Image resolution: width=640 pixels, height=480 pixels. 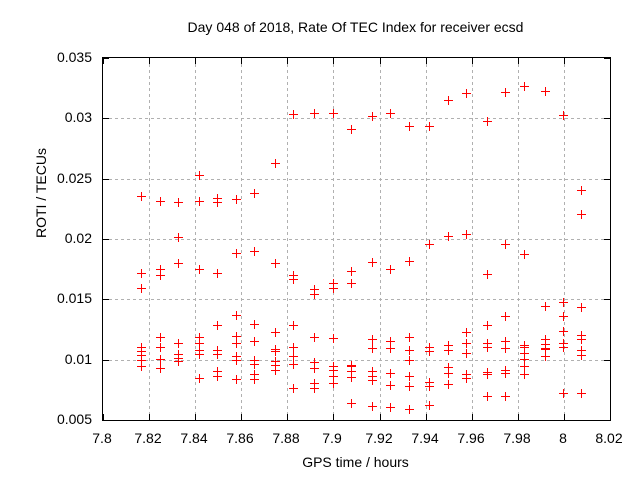 I want to click on y-tick-label: 0.015, so click(x=74, y=298).